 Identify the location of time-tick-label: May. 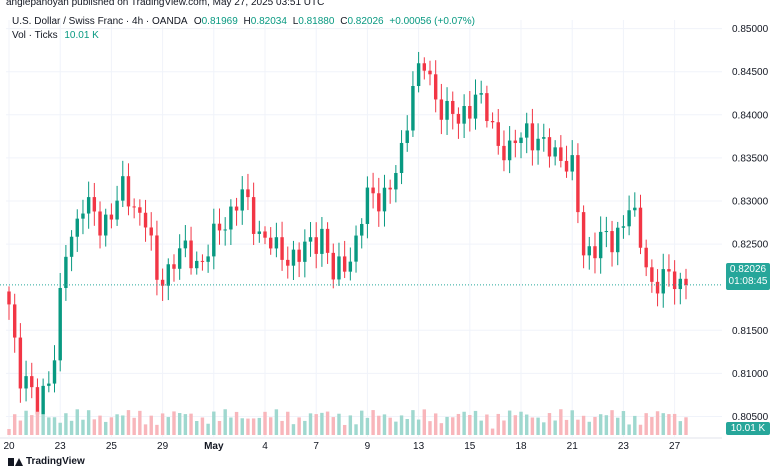
(214, 446).